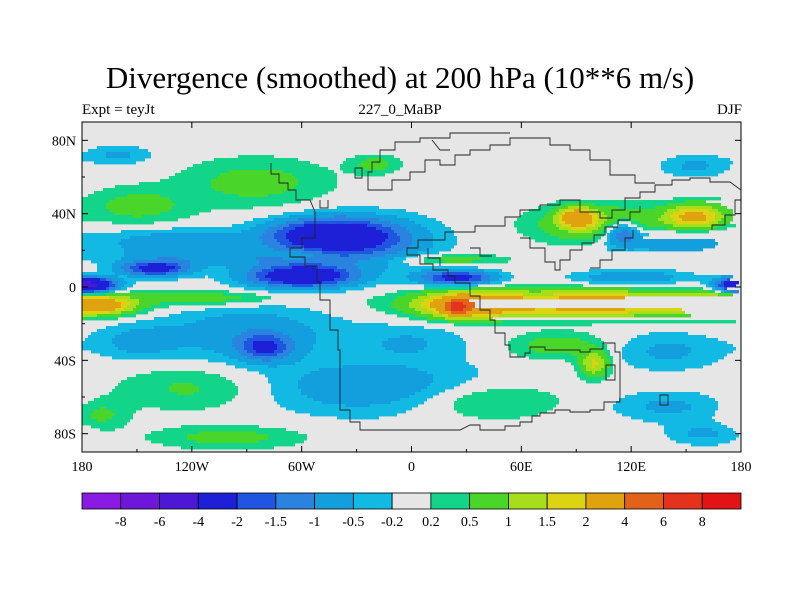 The image size is (800, 600). What do you see at coordinates (276, 522) in the screenshot?
I see `colorbar-label: -1.5` at bounding box center [276, 522].